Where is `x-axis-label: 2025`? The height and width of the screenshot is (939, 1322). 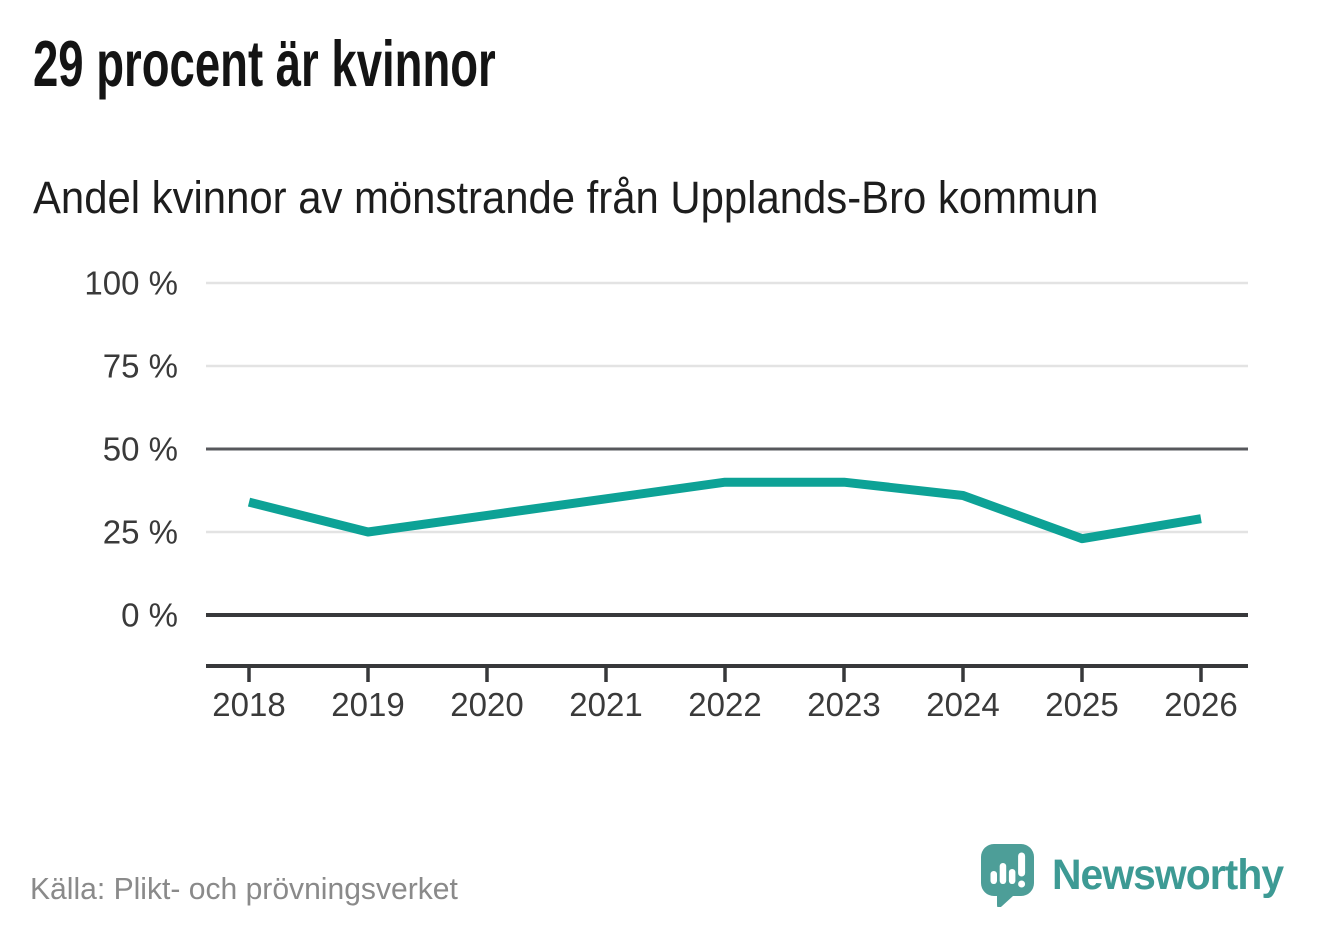
x-axis-label: 2025 is located at coordinates (1081, 704).